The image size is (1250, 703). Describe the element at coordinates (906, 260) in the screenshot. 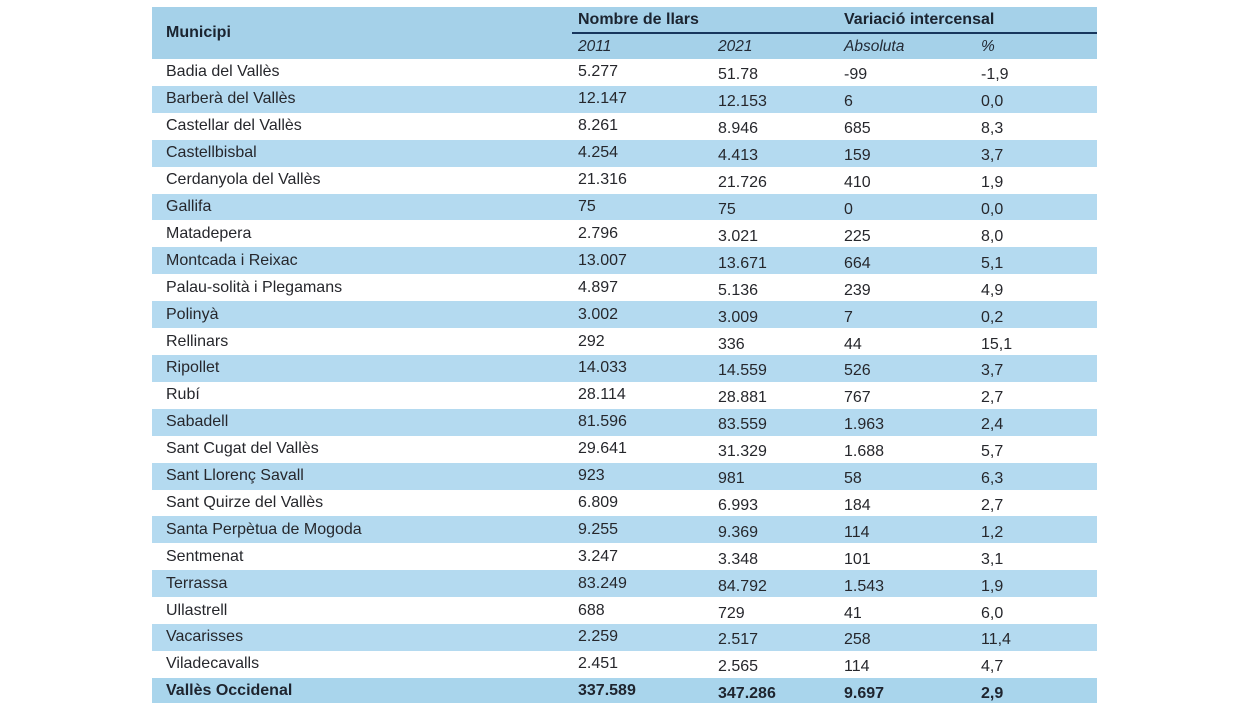

I see `value-cell: 664` at that location.